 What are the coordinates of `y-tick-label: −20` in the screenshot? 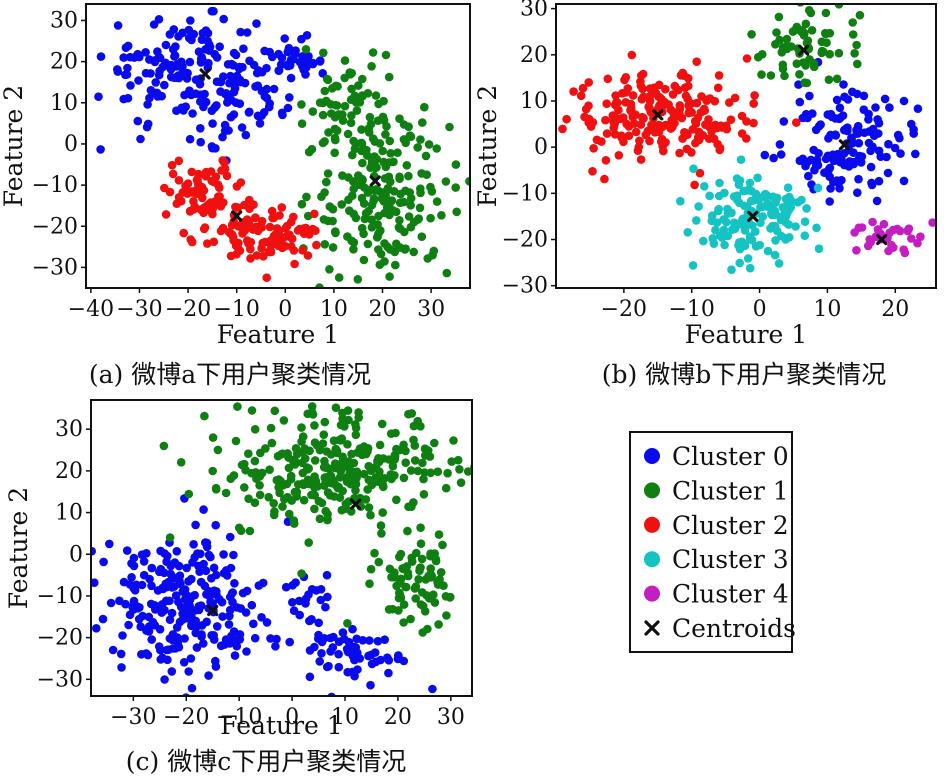 It's located at (525, 240).